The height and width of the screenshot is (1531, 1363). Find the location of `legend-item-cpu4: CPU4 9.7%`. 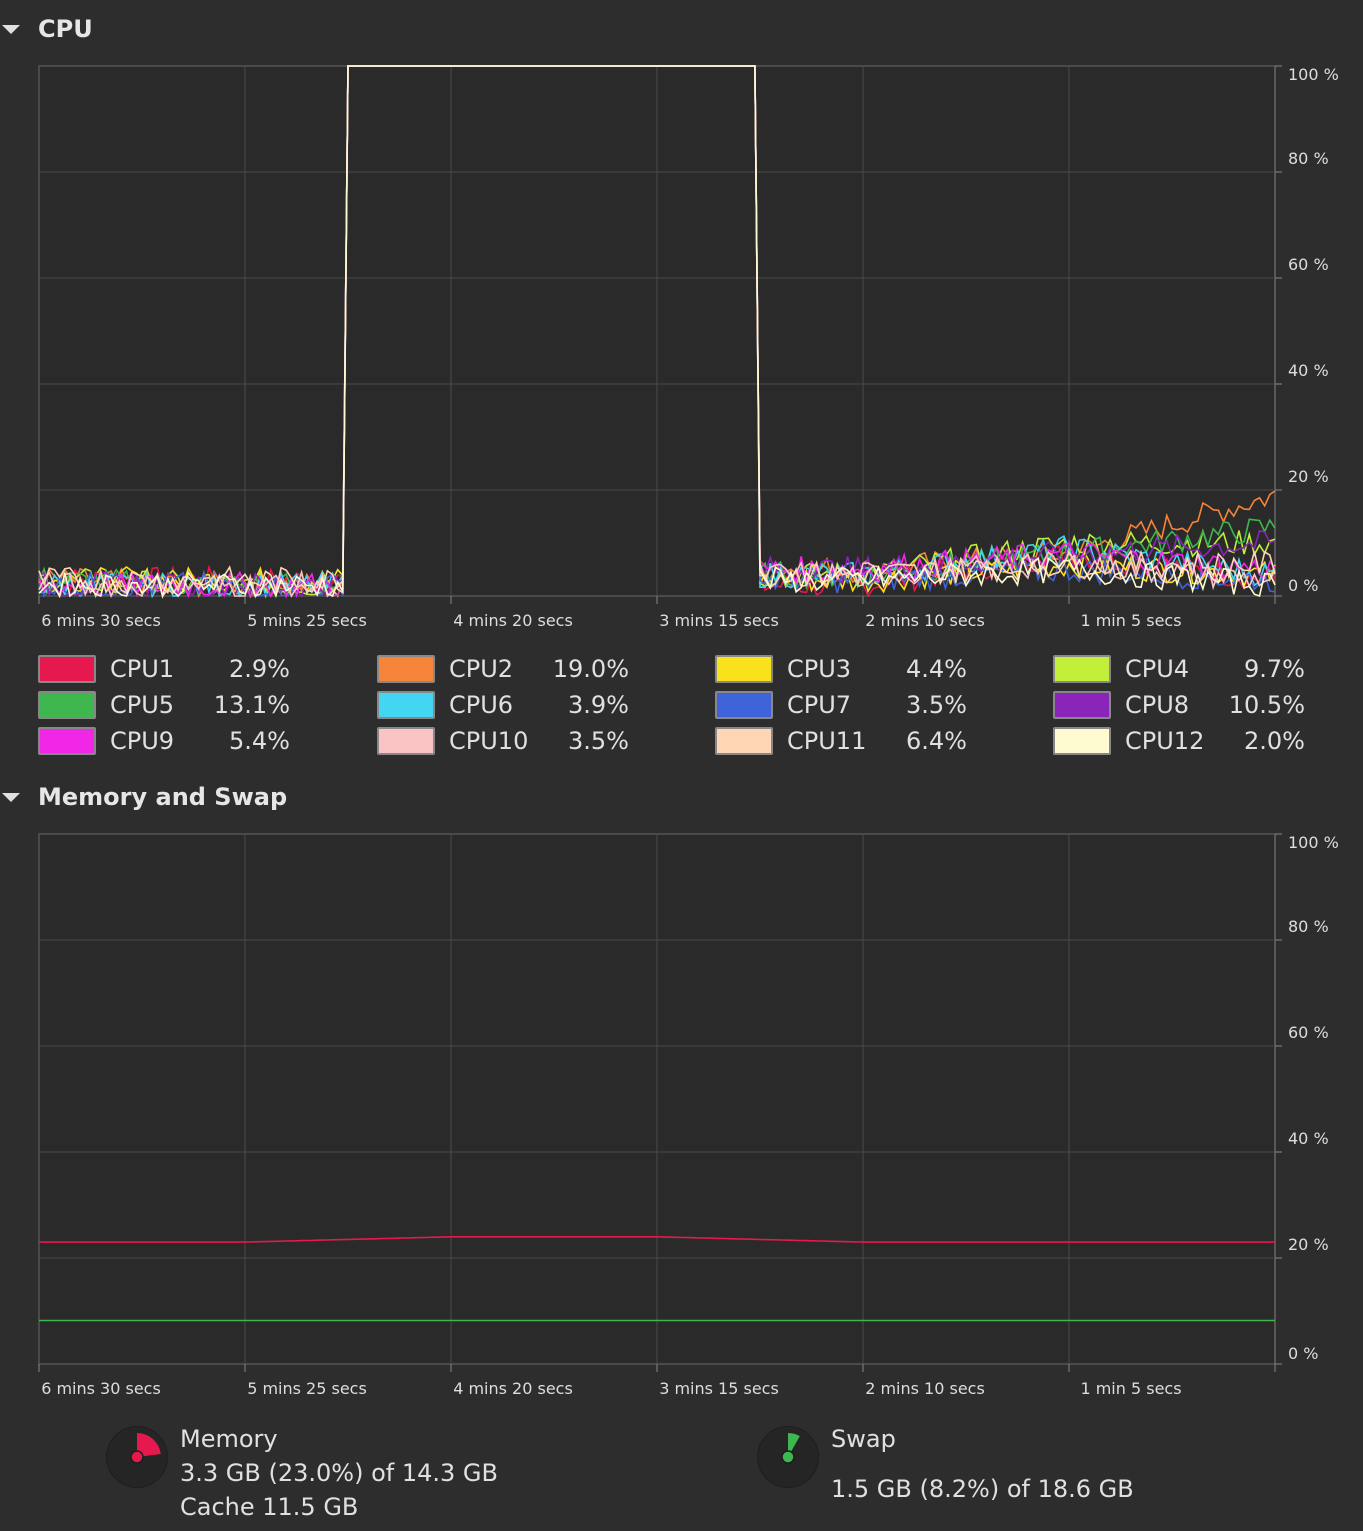

legend-item-cpu4: CPU4 9.7% is located at coordinates (1179, 669).